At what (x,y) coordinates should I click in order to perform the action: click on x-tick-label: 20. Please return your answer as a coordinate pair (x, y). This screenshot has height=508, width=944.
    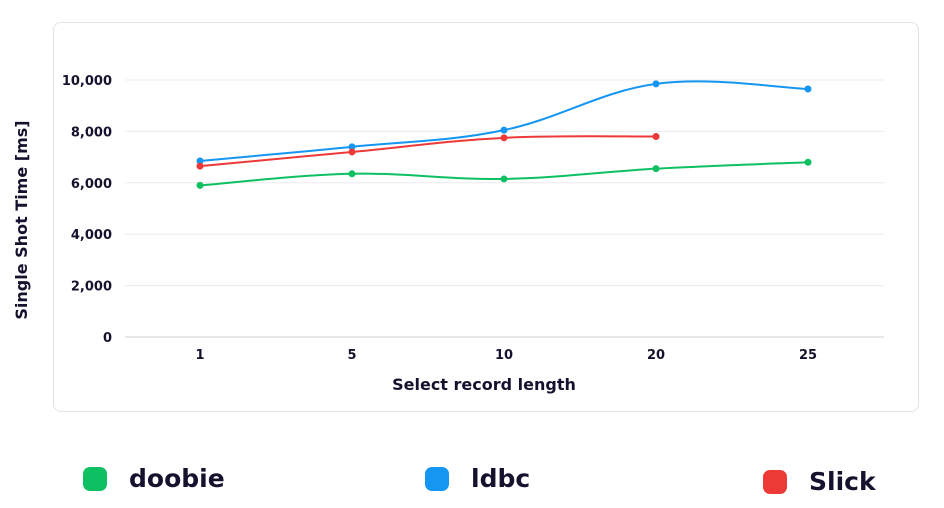
    Looking at the image, I should click on (656, 355).